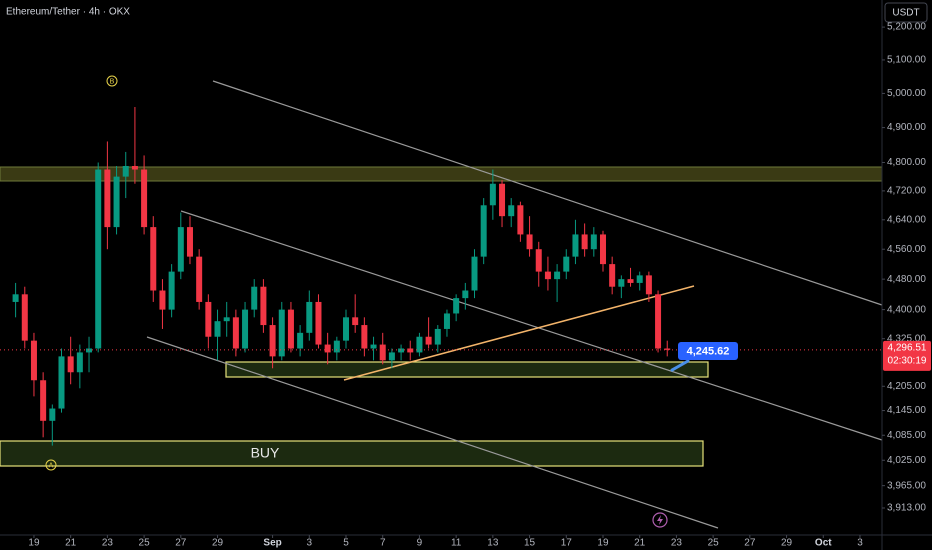  Describe the element at coordinates (265, 453) in the screenshot. I see `buy-label: BUY` at that location.